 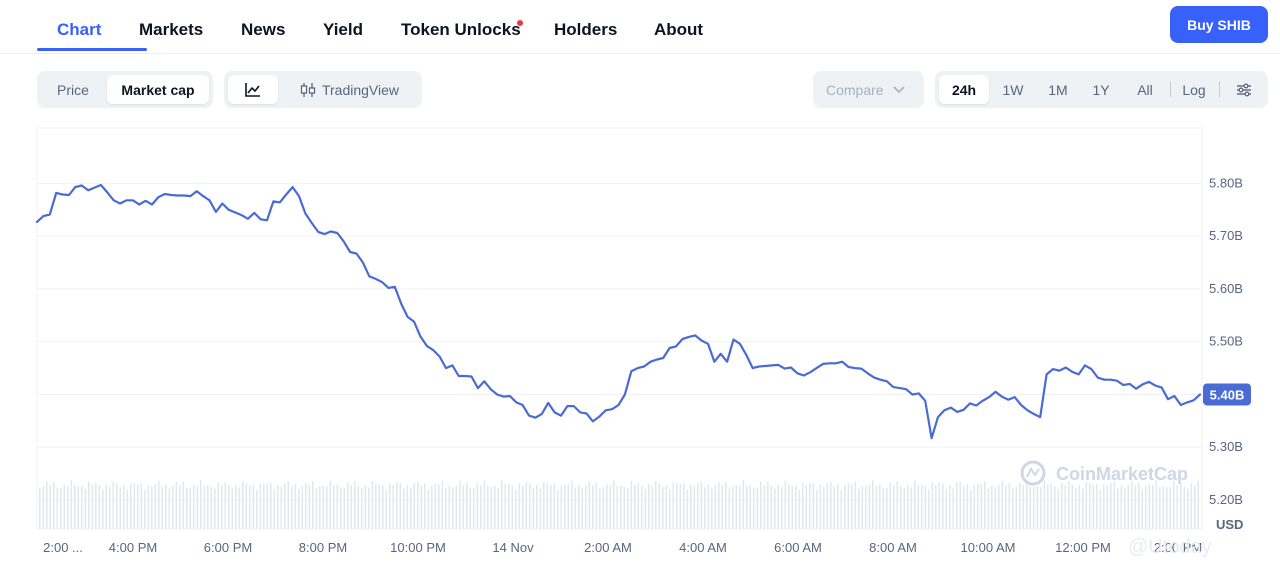 I want to click on range-all: All, so click(x=1145, y=89).